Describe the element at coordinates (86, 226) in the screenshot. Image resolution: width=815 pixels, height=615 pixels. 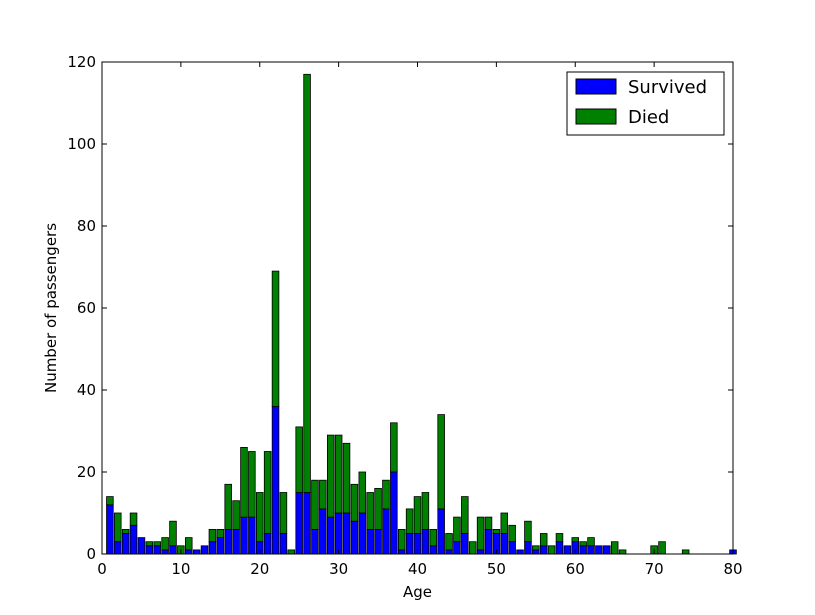
I see `y-tick-label: 80` at that location.